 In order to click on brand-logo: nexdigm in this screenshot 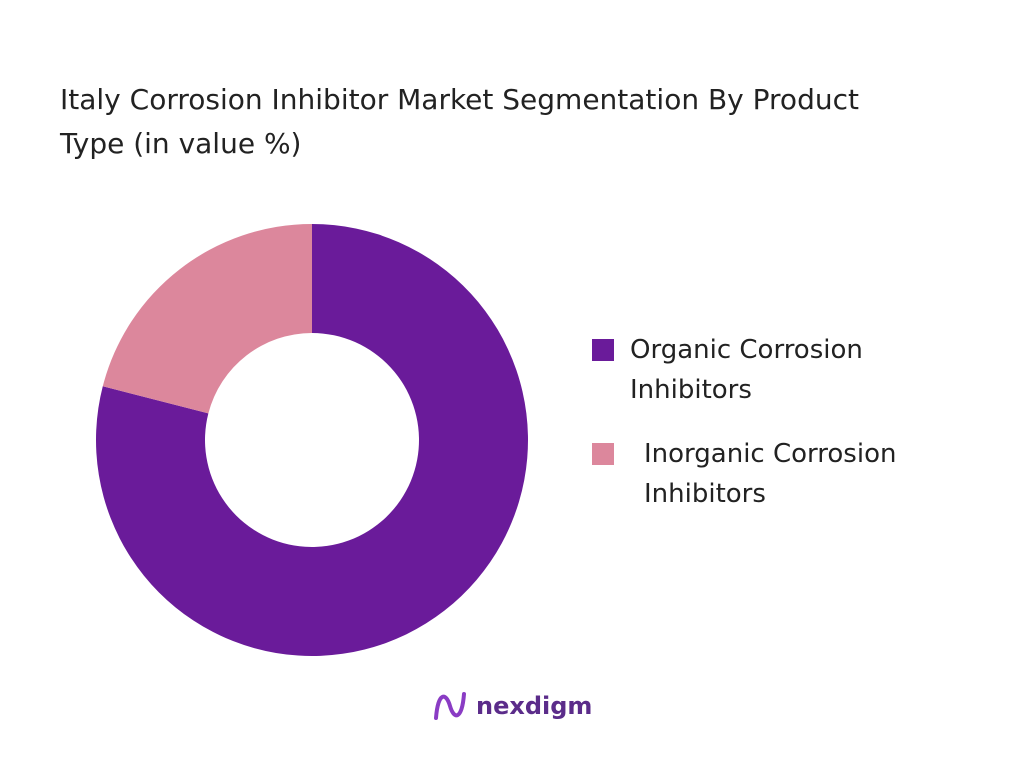, I will do `click(512, 706)`.